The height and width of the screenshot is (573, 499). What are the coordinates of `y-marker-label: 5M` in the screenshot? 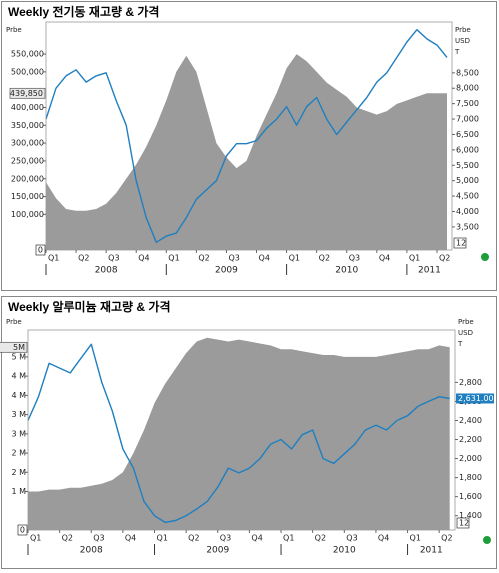 It's located at (19, 347).